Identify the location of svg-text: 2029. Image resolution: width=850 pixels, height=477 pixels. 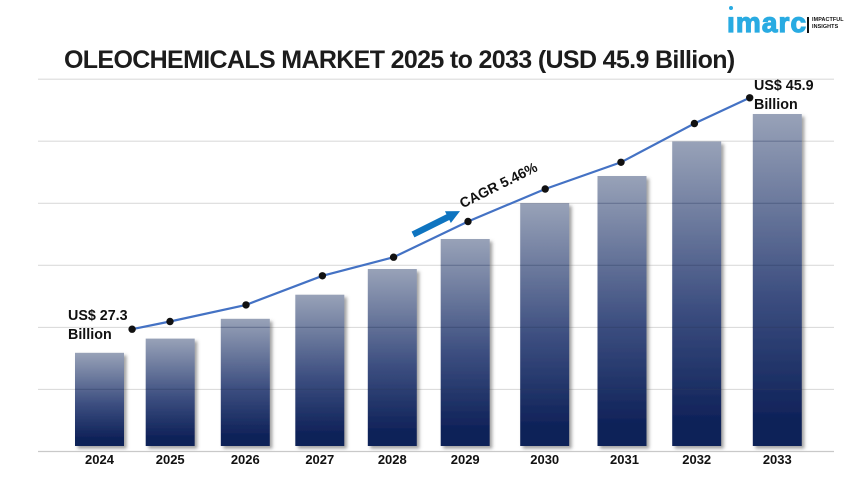
(465, 459).